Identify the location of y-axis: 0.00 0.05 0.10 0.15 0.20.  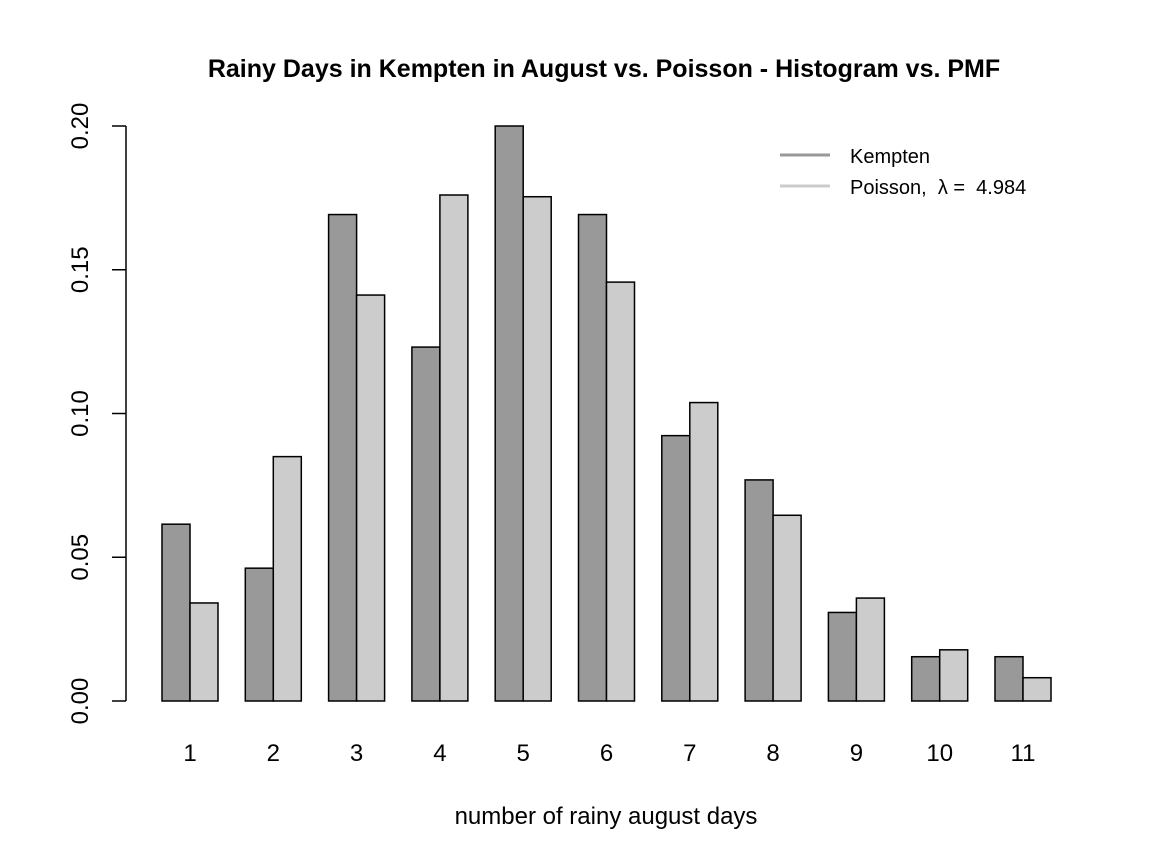
(97, 414).